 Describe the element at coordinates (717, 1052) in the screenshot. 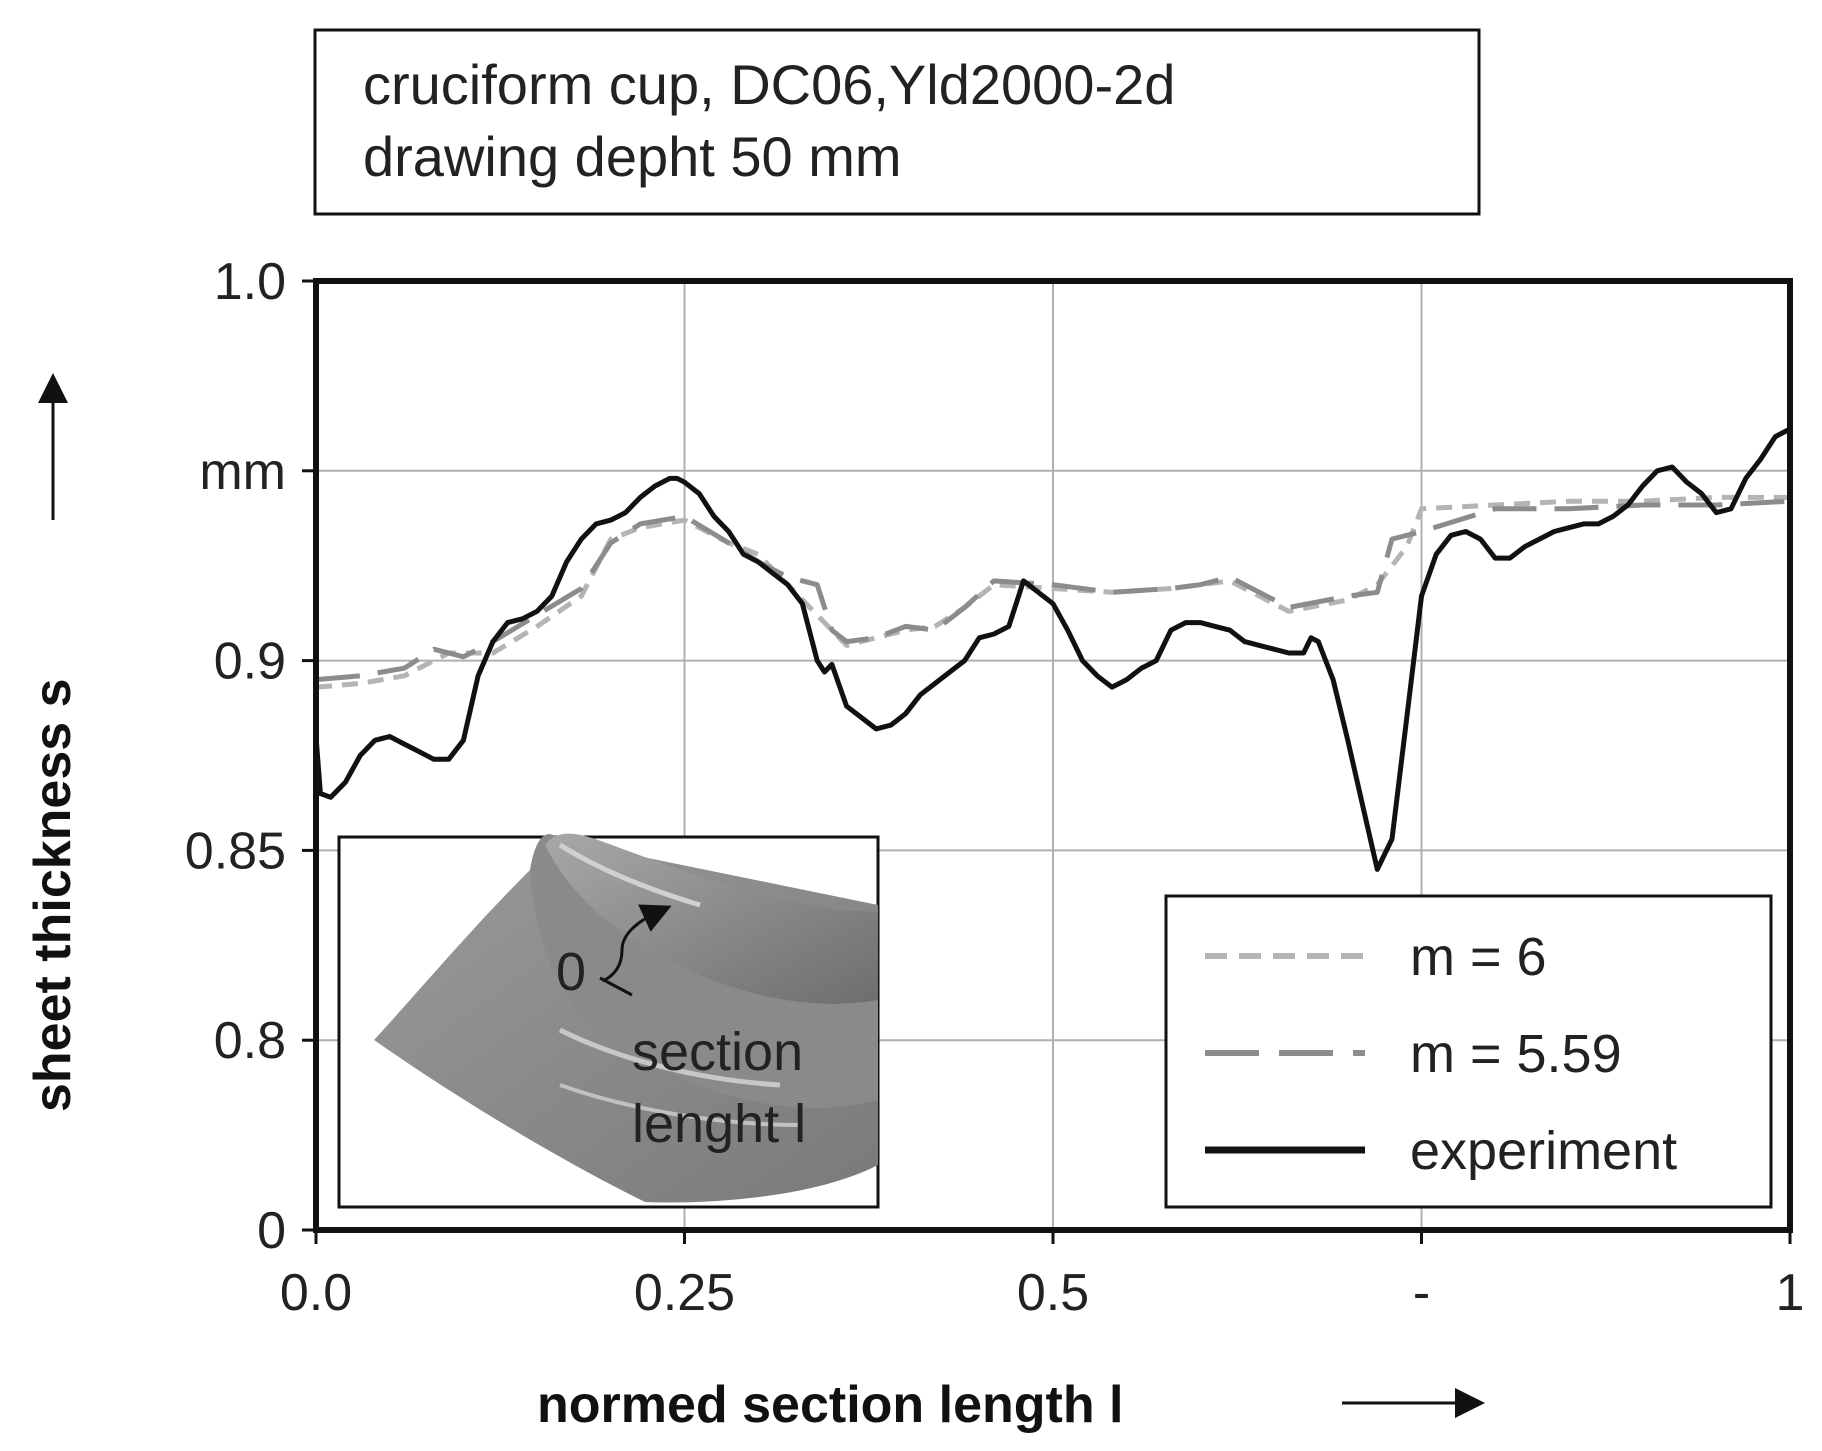

I see `inset-caption-line-1: section` at that location.